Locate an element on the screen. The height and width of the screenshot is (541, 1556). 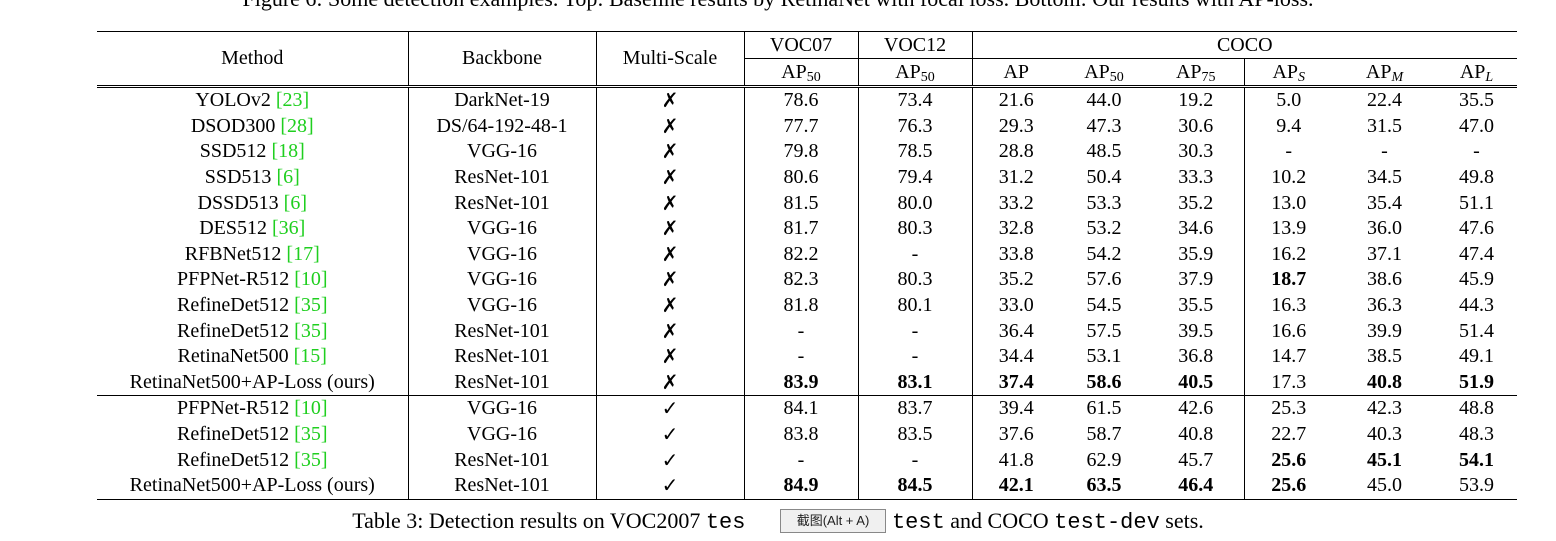
cell-value: 53.9 is located at coordinates (1476, 485).